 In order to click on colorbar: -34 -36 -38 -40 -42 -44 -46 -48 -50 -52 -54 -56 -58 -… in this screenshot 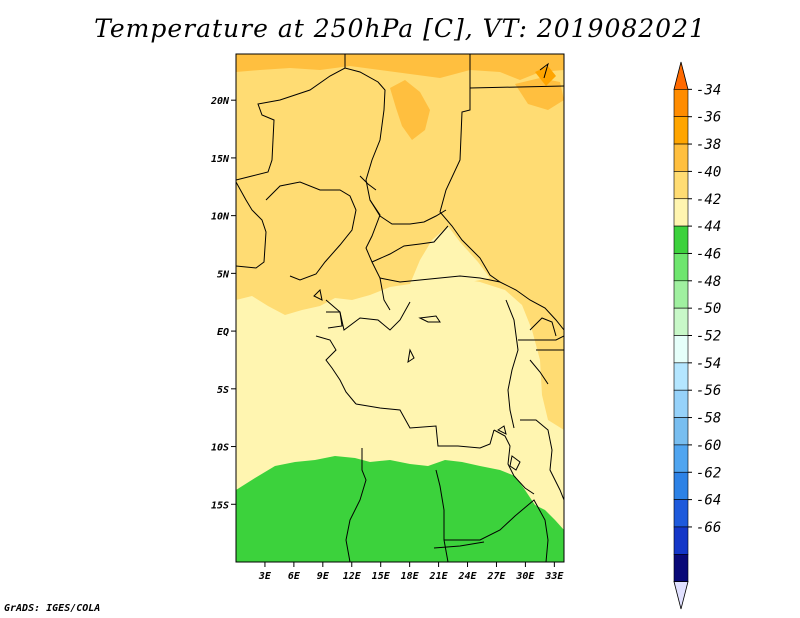, I will do `click(697, 335)`.